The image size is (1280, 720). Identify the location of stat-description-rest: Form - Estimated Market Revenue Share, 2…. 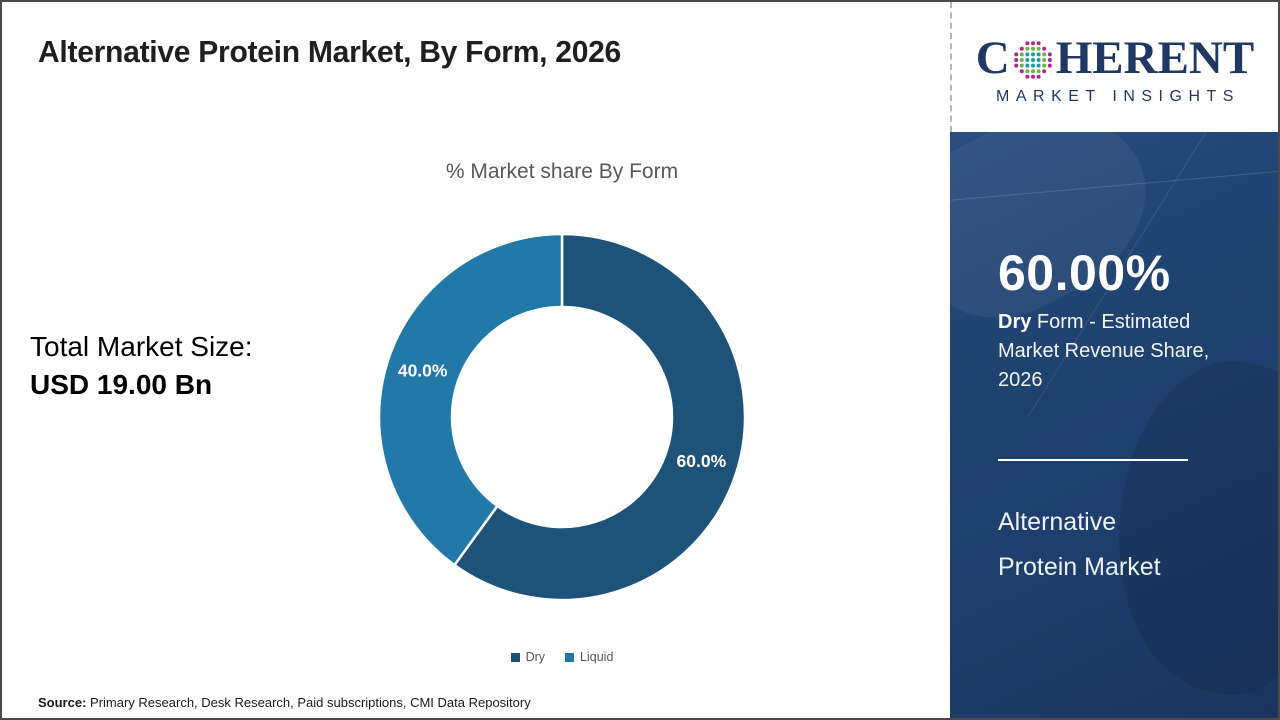
(1104, 351).